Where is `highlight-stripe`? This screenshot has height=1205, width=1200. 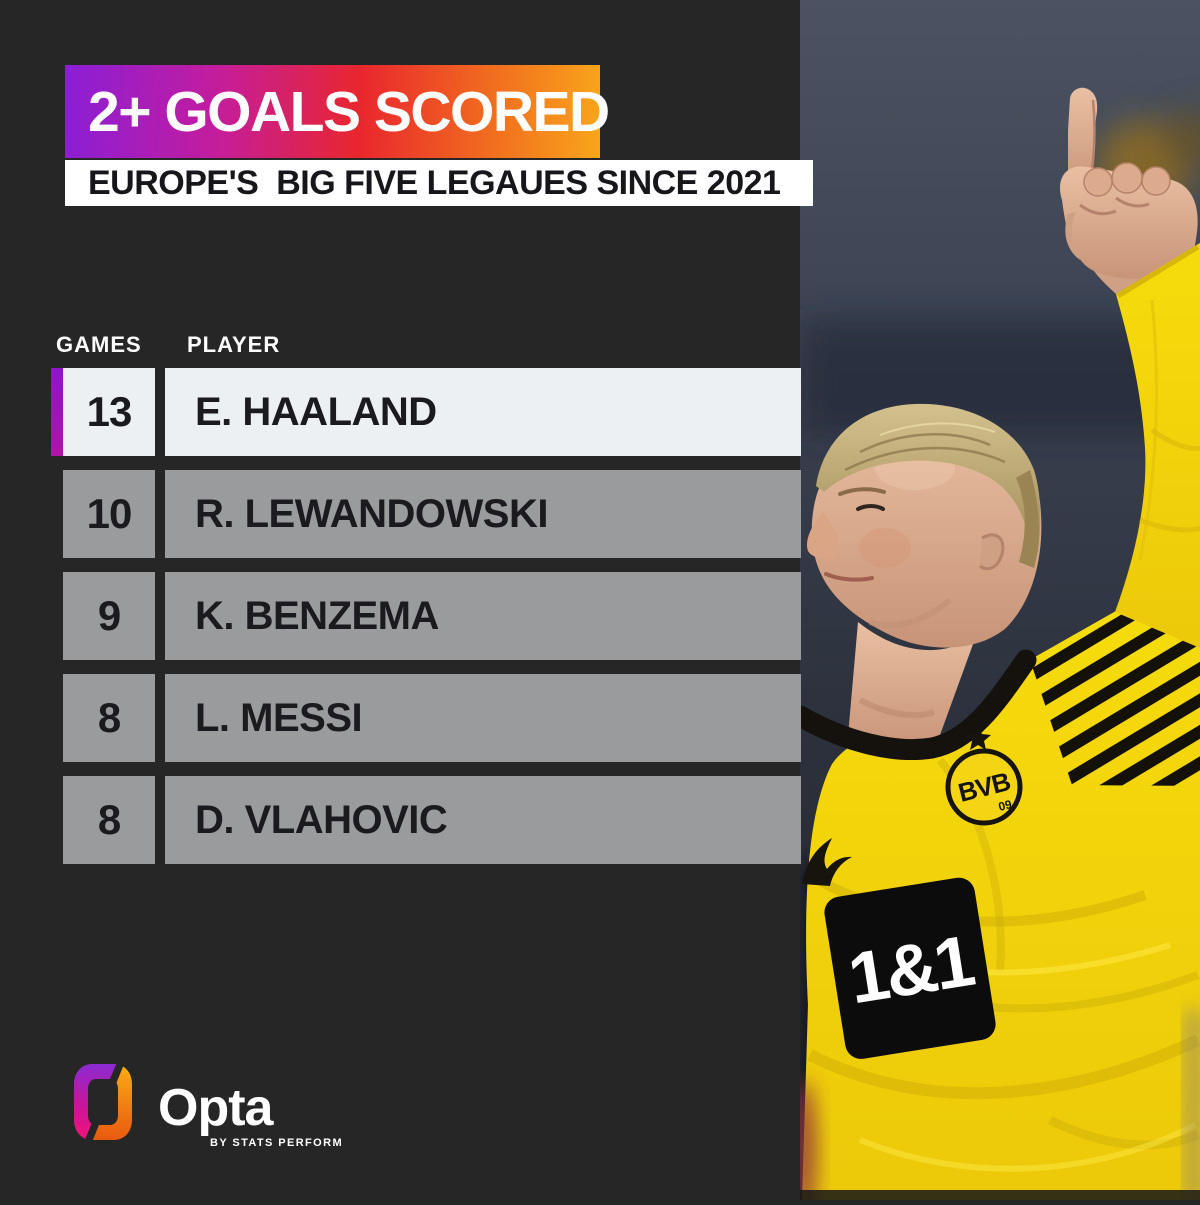 highlight-stripe is located at coordinates (57, 412).